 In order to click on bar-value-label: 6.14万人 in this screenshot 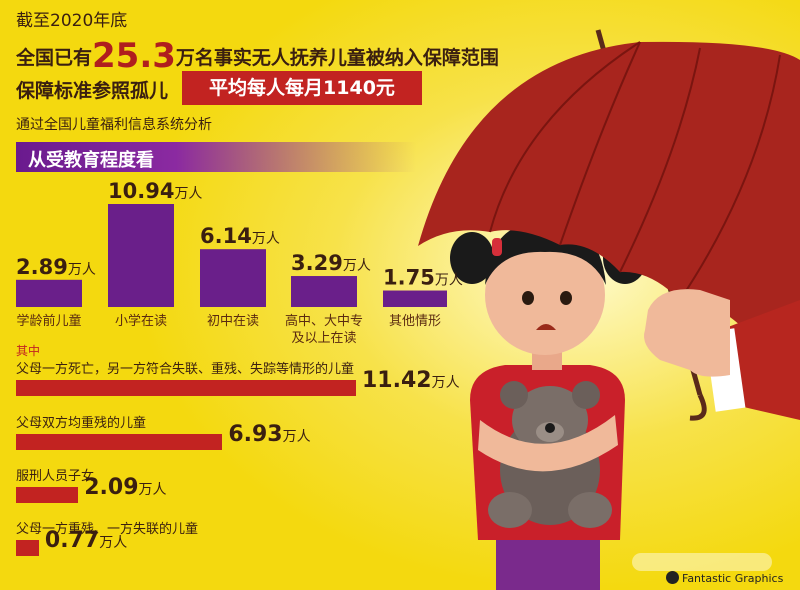, I will do `click(240, 236)`.